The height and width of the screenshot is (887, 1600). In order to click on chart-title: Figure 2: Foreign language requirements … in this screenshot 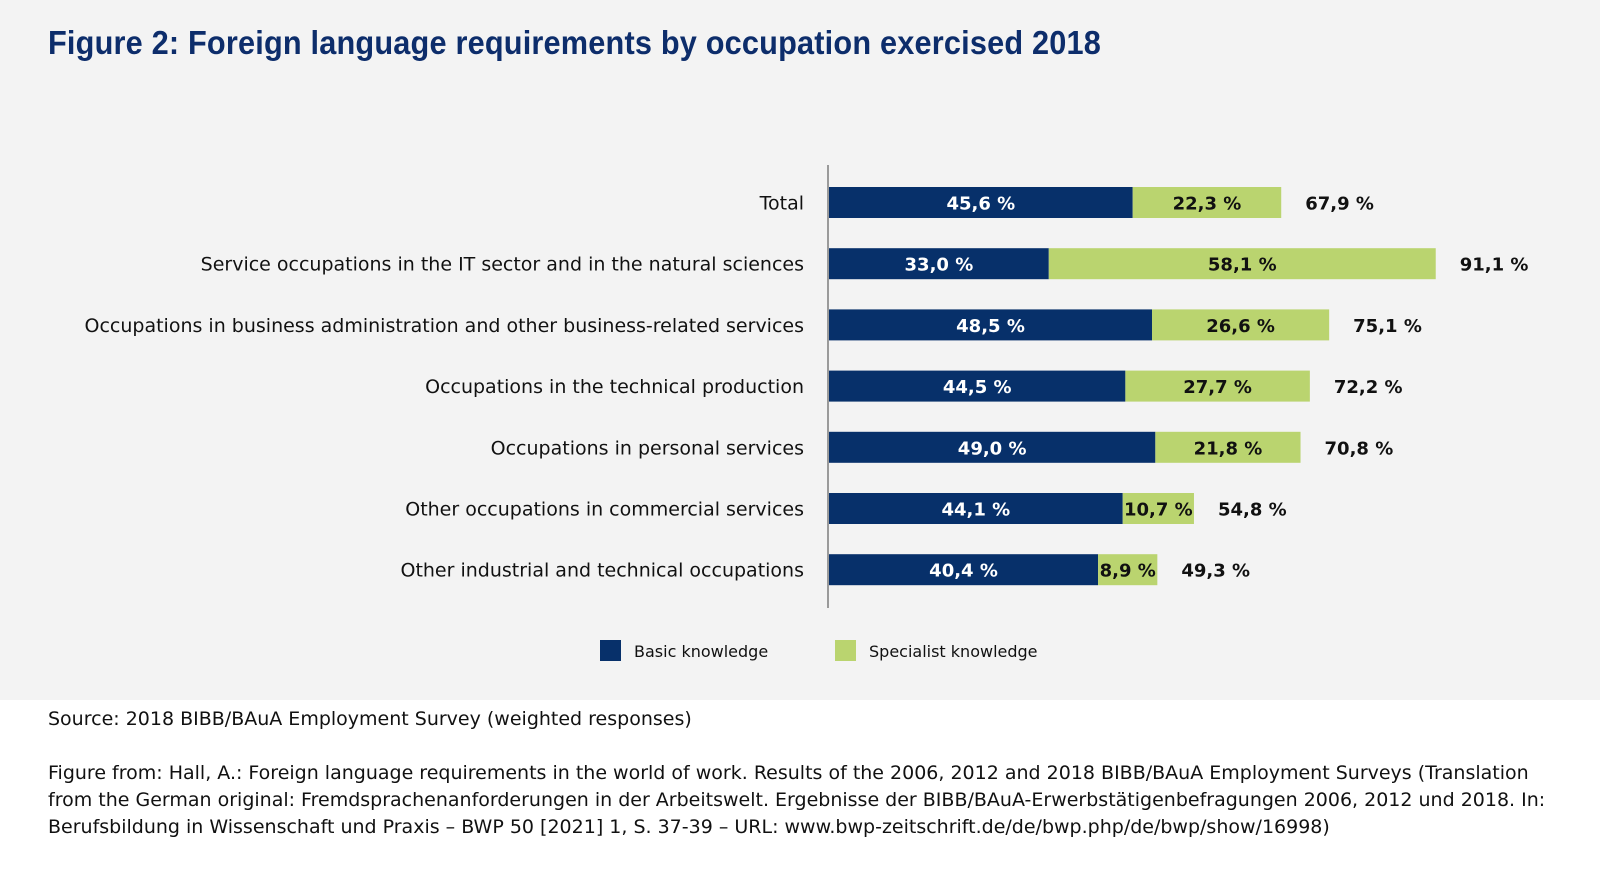, I will do `click(575, 42)`.